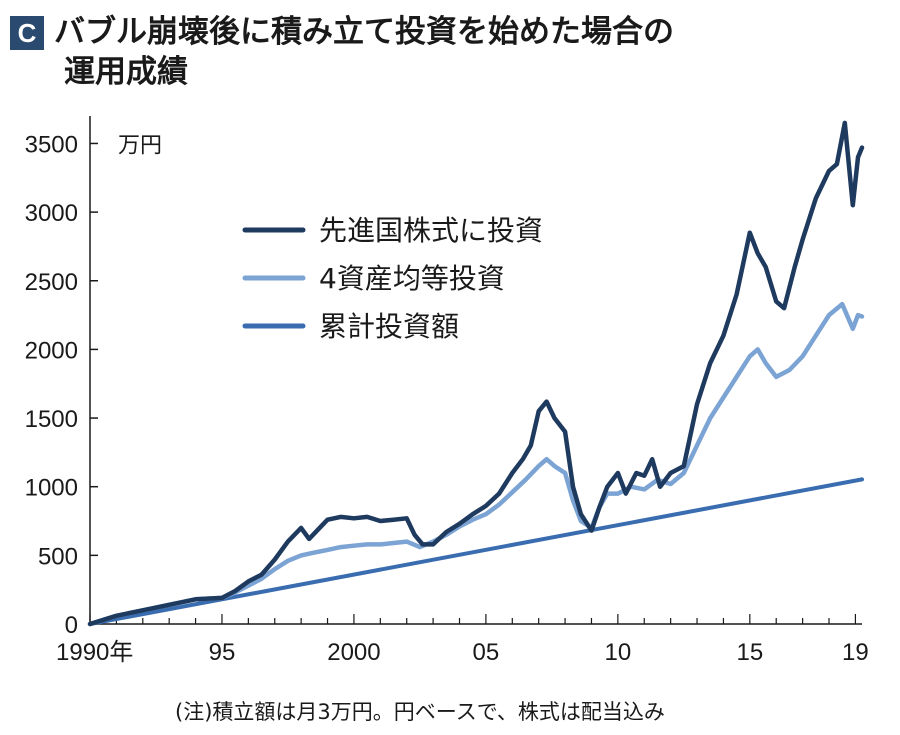  What do you see at coordinates (420, 712) in the screenshot?
I see `footnote: (注)積立額は月3万円。円ベースで、株式は配当込み` at bounding box center [420, 712].